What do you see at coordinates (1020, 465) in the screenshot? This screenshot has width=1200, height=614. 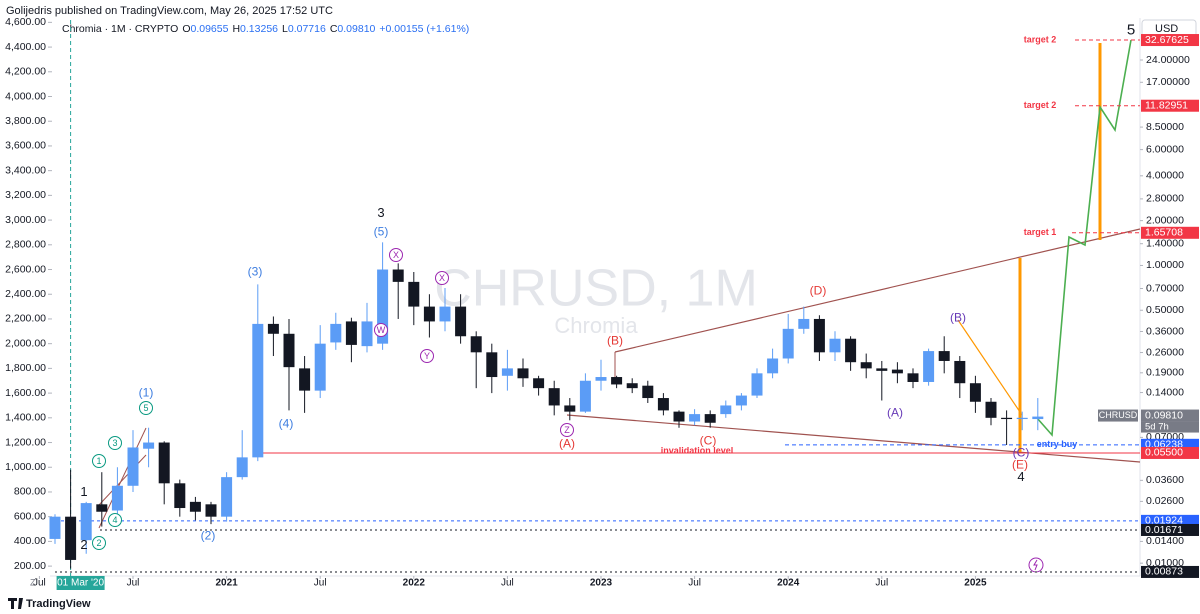 I see `wave-label: (E)` at bounding box center [1020, 465].